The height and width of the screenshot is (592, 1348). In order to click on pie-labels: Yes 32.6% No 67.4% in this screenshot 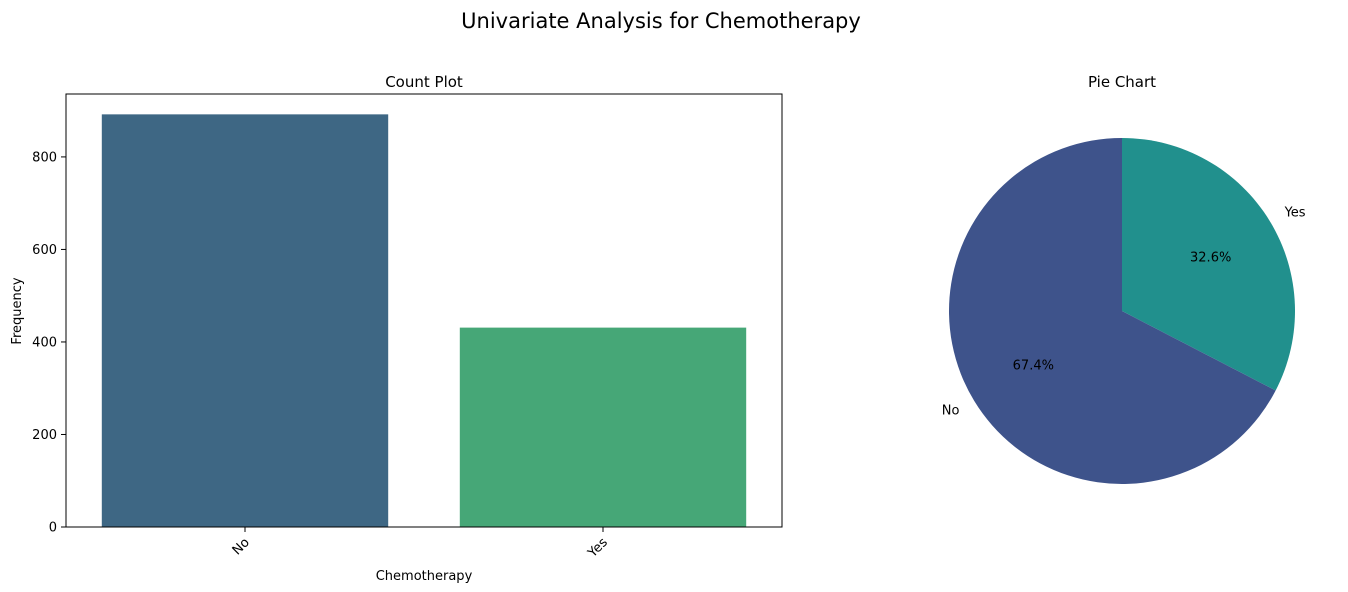, I will do `click(1124, 312)`.